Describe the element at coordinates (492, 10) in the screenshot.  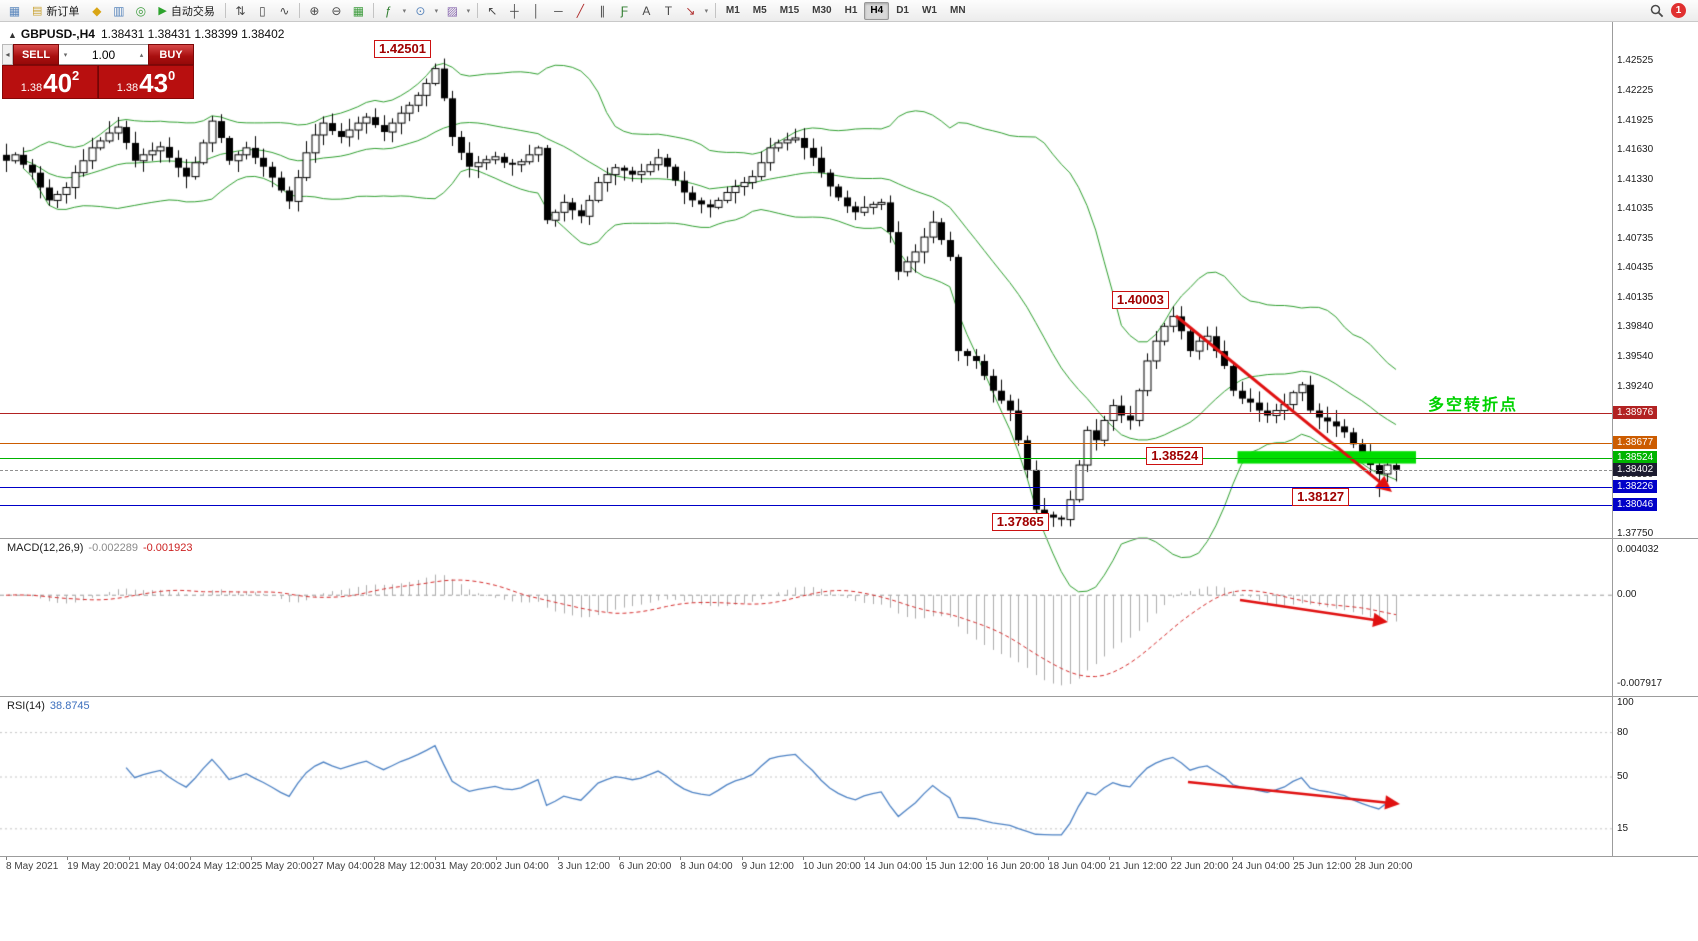
I see `cursor-icon: ↖` at that location.